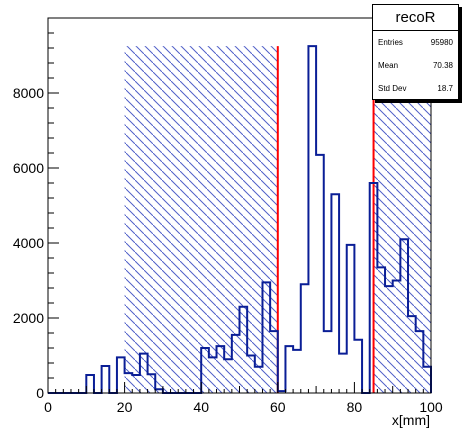 The height and width of the screenshot is (428, 466). I want to click on stats-title: recoR, so click(415, 18).